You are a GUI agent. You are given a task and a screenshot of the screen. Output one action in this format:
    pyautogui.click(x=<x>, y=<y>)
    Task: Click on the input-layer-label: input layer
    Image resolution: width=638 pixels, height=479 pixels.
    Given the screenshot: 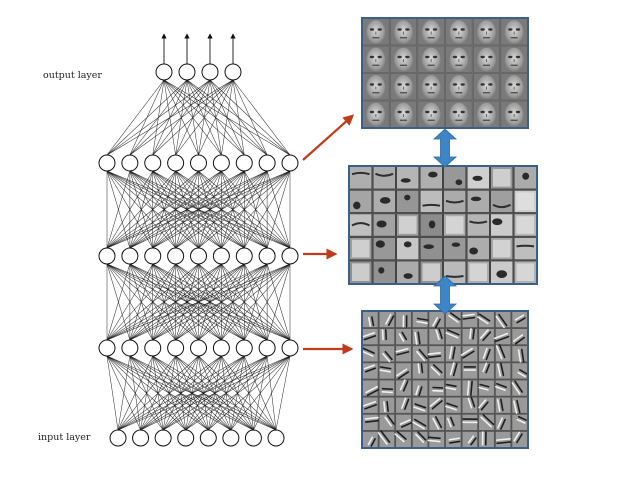 What is the action you would take?
    pyautogui.click(x=64, y=437)
    